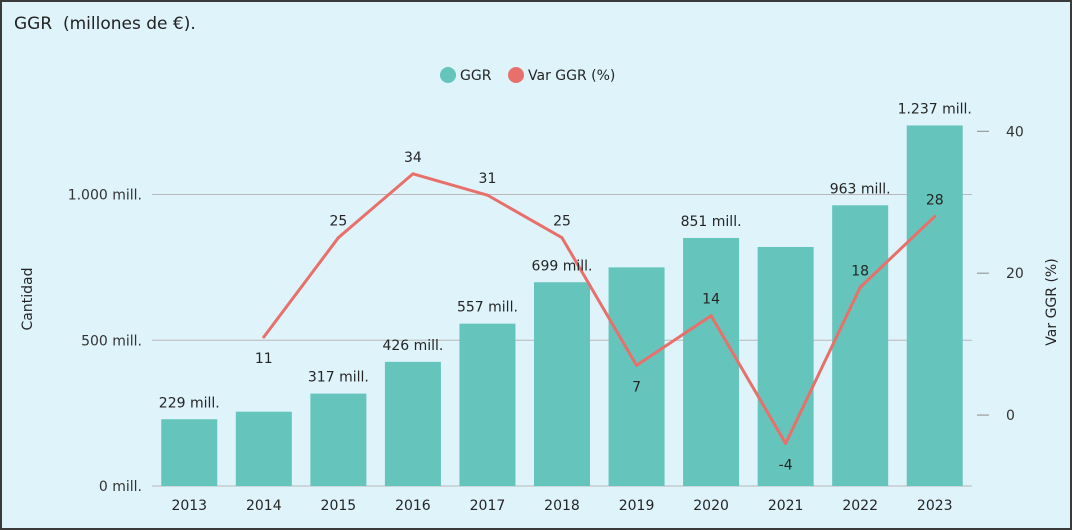  Describe the element at coordinates (860, 189) in the screenshot. I see `bar-data-label: 963 mill.` at that location.